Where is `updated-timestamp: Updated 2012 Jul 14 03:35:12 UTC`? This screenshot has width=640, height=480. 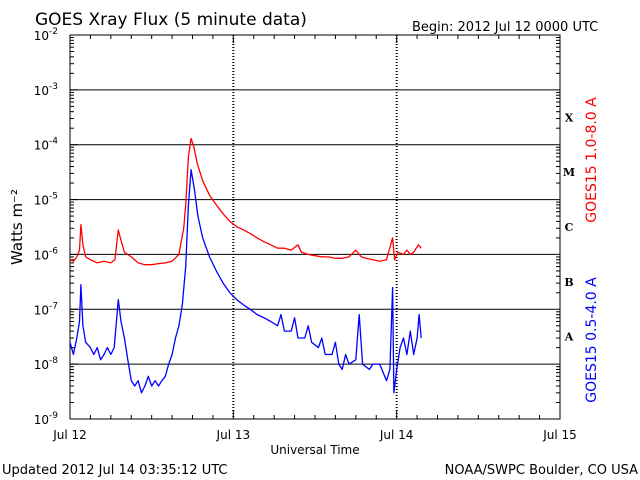 updated-timestamp: Updated 2012 Jul 14 03:35:12 UTC is located at coordinates (114, 470).